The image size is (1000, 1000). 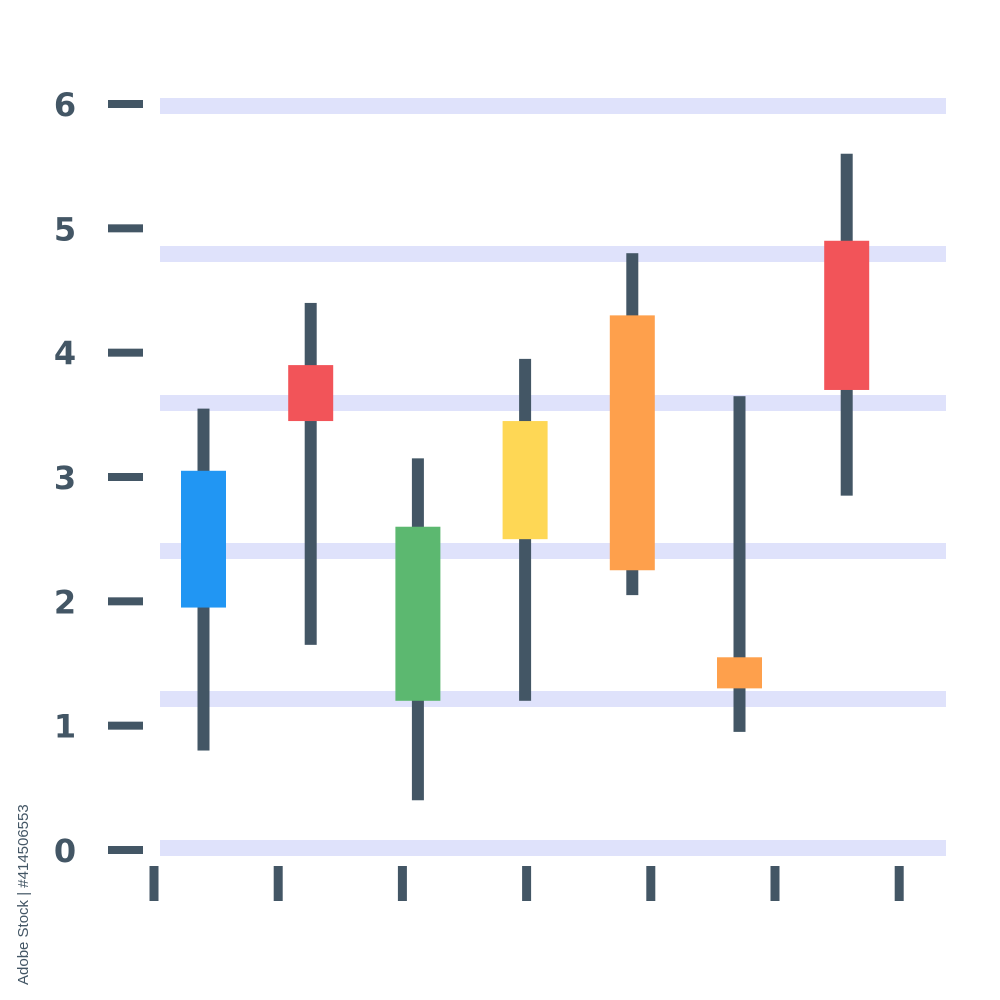 What do you see at coordinates (65, 602) in the screenshot?
I see `y-tick-label-2: 2` at bounding box center [65, 602].